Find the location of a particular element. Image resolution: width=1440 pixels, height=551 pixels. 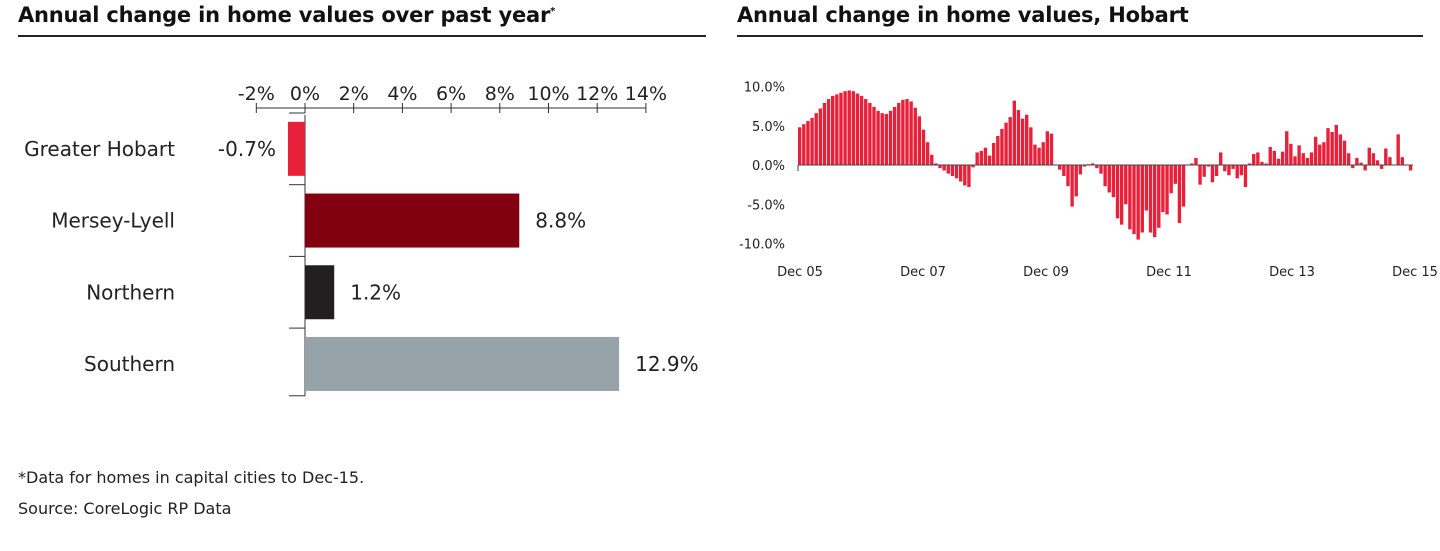

y-tick-label: 0.0% is located at coordinates (768, 166).